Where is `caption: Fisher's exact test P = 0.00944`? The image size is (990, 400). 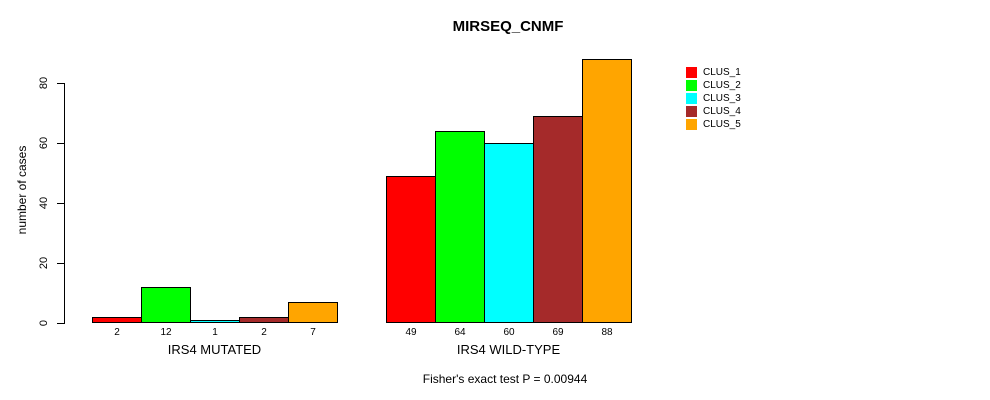 caption: Fisher's exact test P = 0.00944 is located at coordinates (505, 379).